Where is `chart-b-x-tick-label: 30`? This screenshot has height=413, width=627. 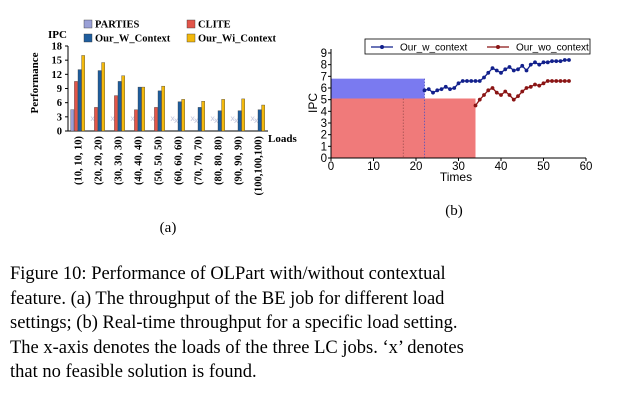 chart-b-x-tick-label: 30 is located at coordinates (458, 167).